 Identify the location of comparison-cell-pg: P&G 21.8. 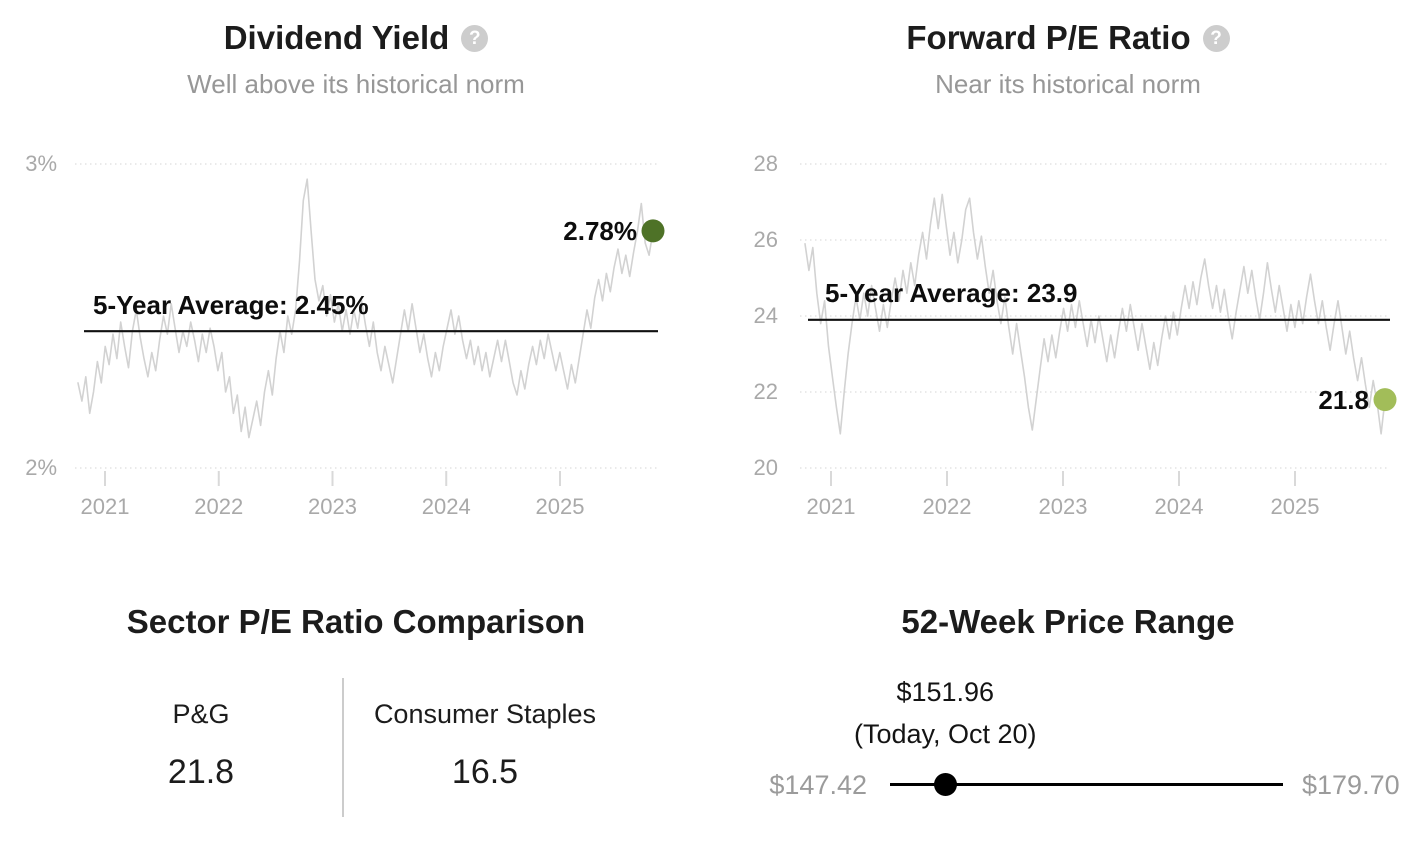
(201, 747).